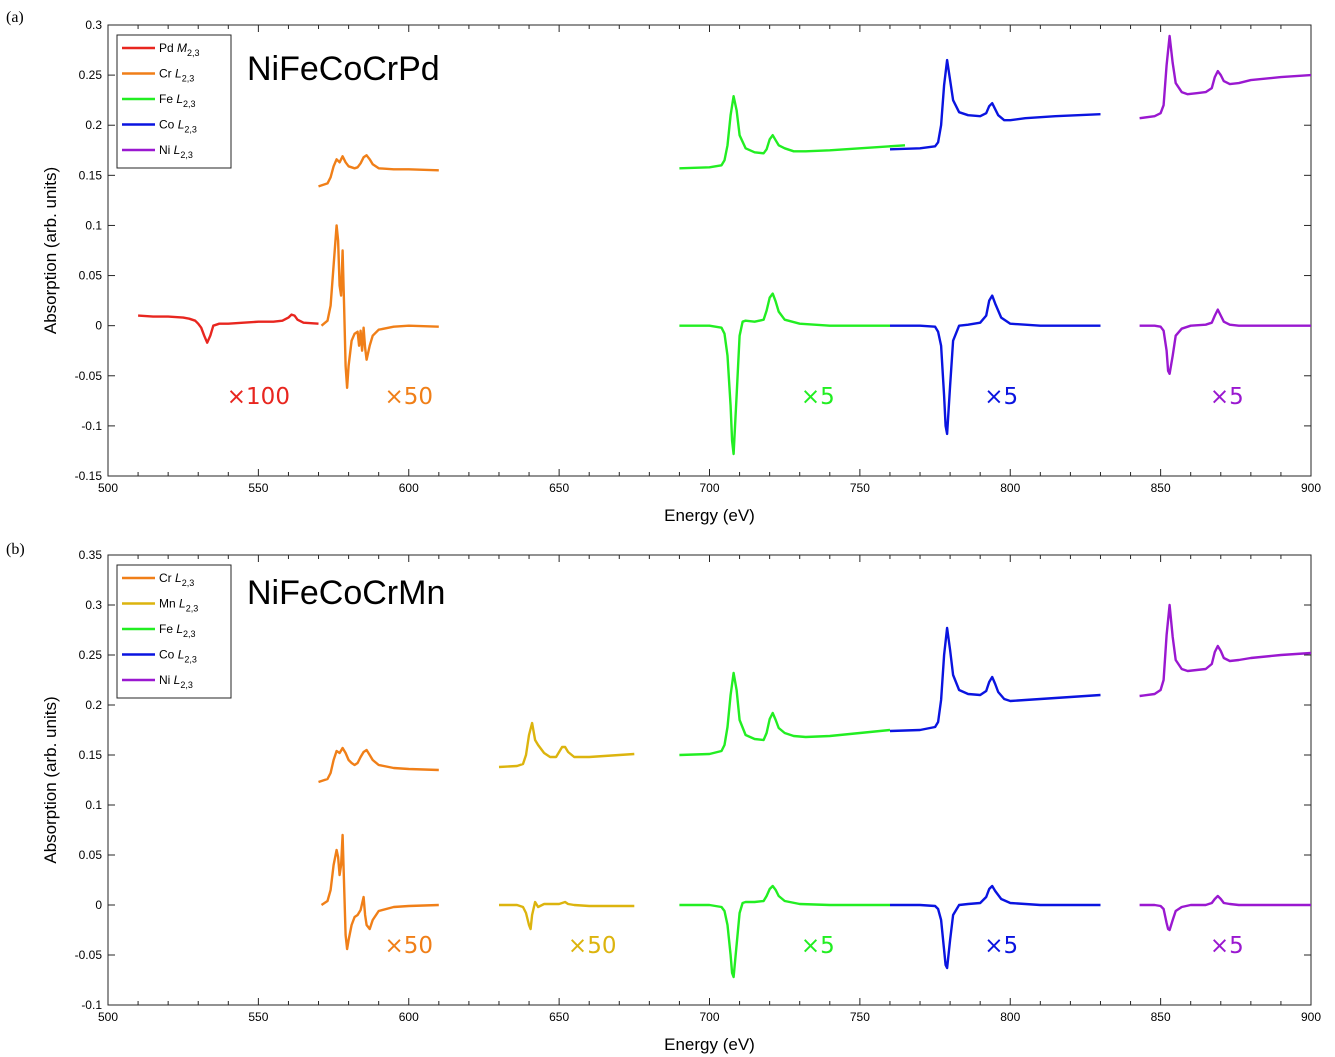 The height and width of the screenshot is (1057, 1335). Describe the element at coordinates (566, 745) in the screenshot. I see `series-mn-xas-line` at that location.